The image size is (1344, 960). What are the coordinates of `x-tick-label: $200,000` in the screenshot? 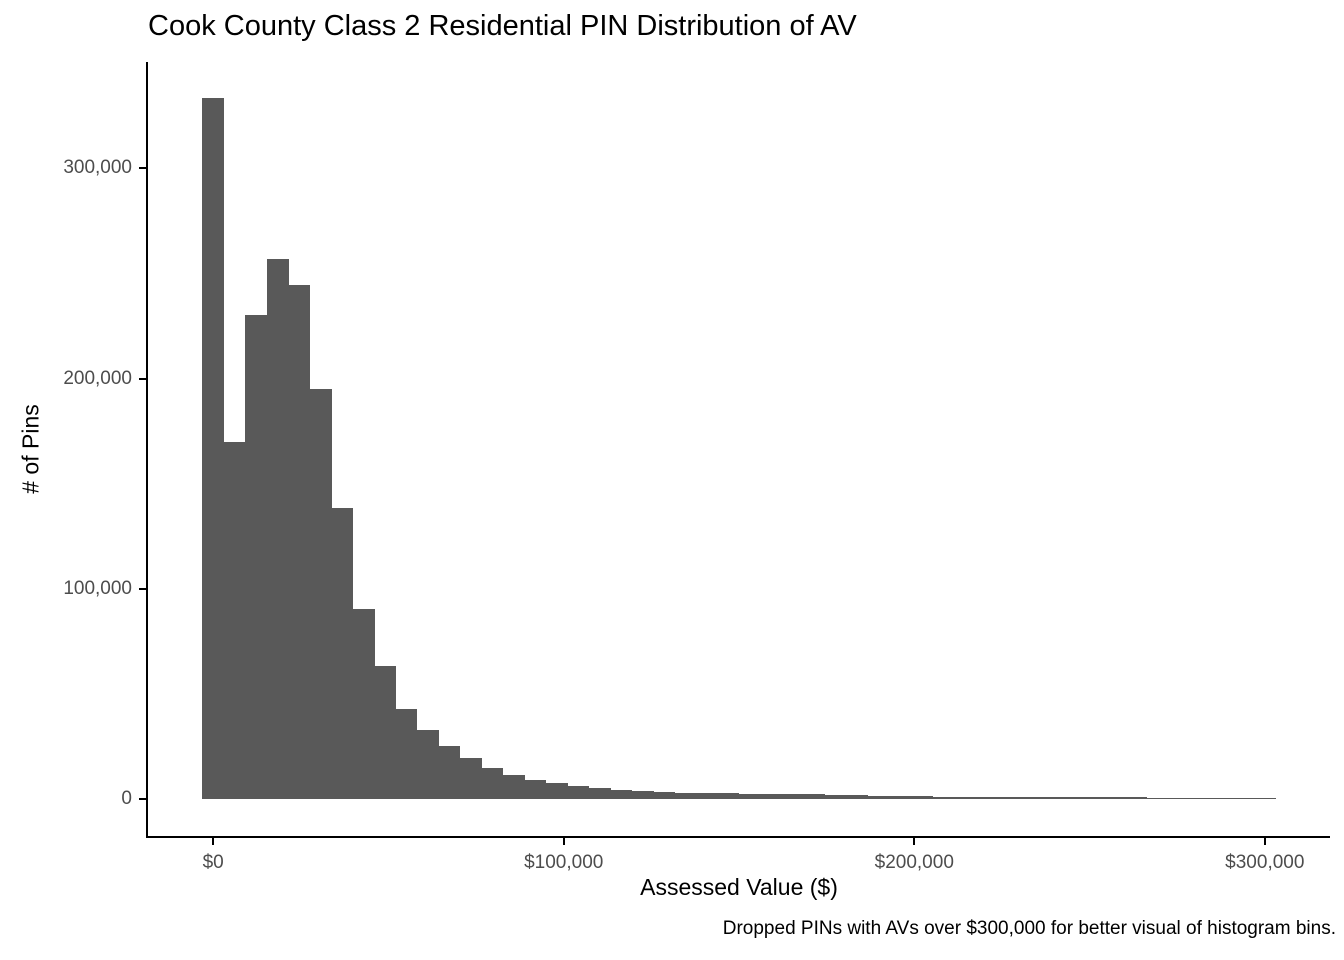 It's located at (914, 862).